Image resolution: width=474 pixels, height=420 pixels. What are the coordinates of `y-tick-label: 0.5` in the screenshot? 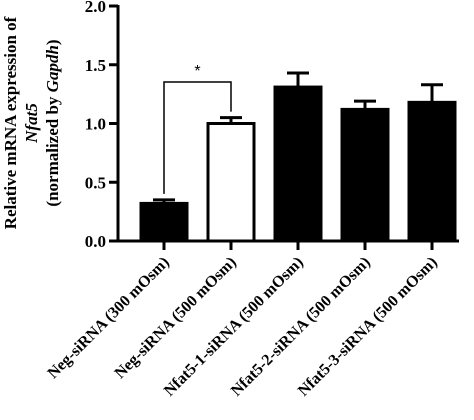 It's located at (95, 182).